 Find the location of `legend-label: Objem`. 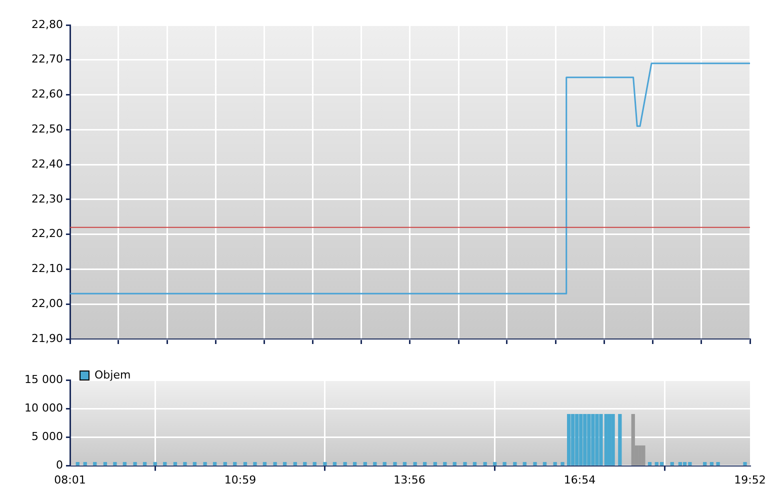

legend-label: Objem is located at coordinates (112, 375).